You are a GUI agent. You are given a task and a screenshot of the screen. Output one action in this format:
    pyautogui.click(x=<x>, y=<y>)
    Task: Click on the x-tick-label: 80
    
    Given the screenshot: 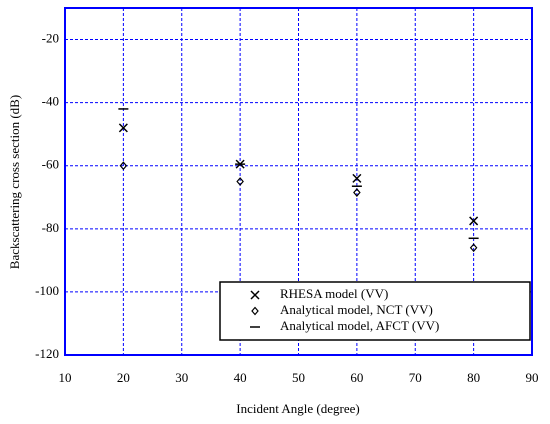 What is the action you would take?
    pyautogui.click(x=473, y=377)
    